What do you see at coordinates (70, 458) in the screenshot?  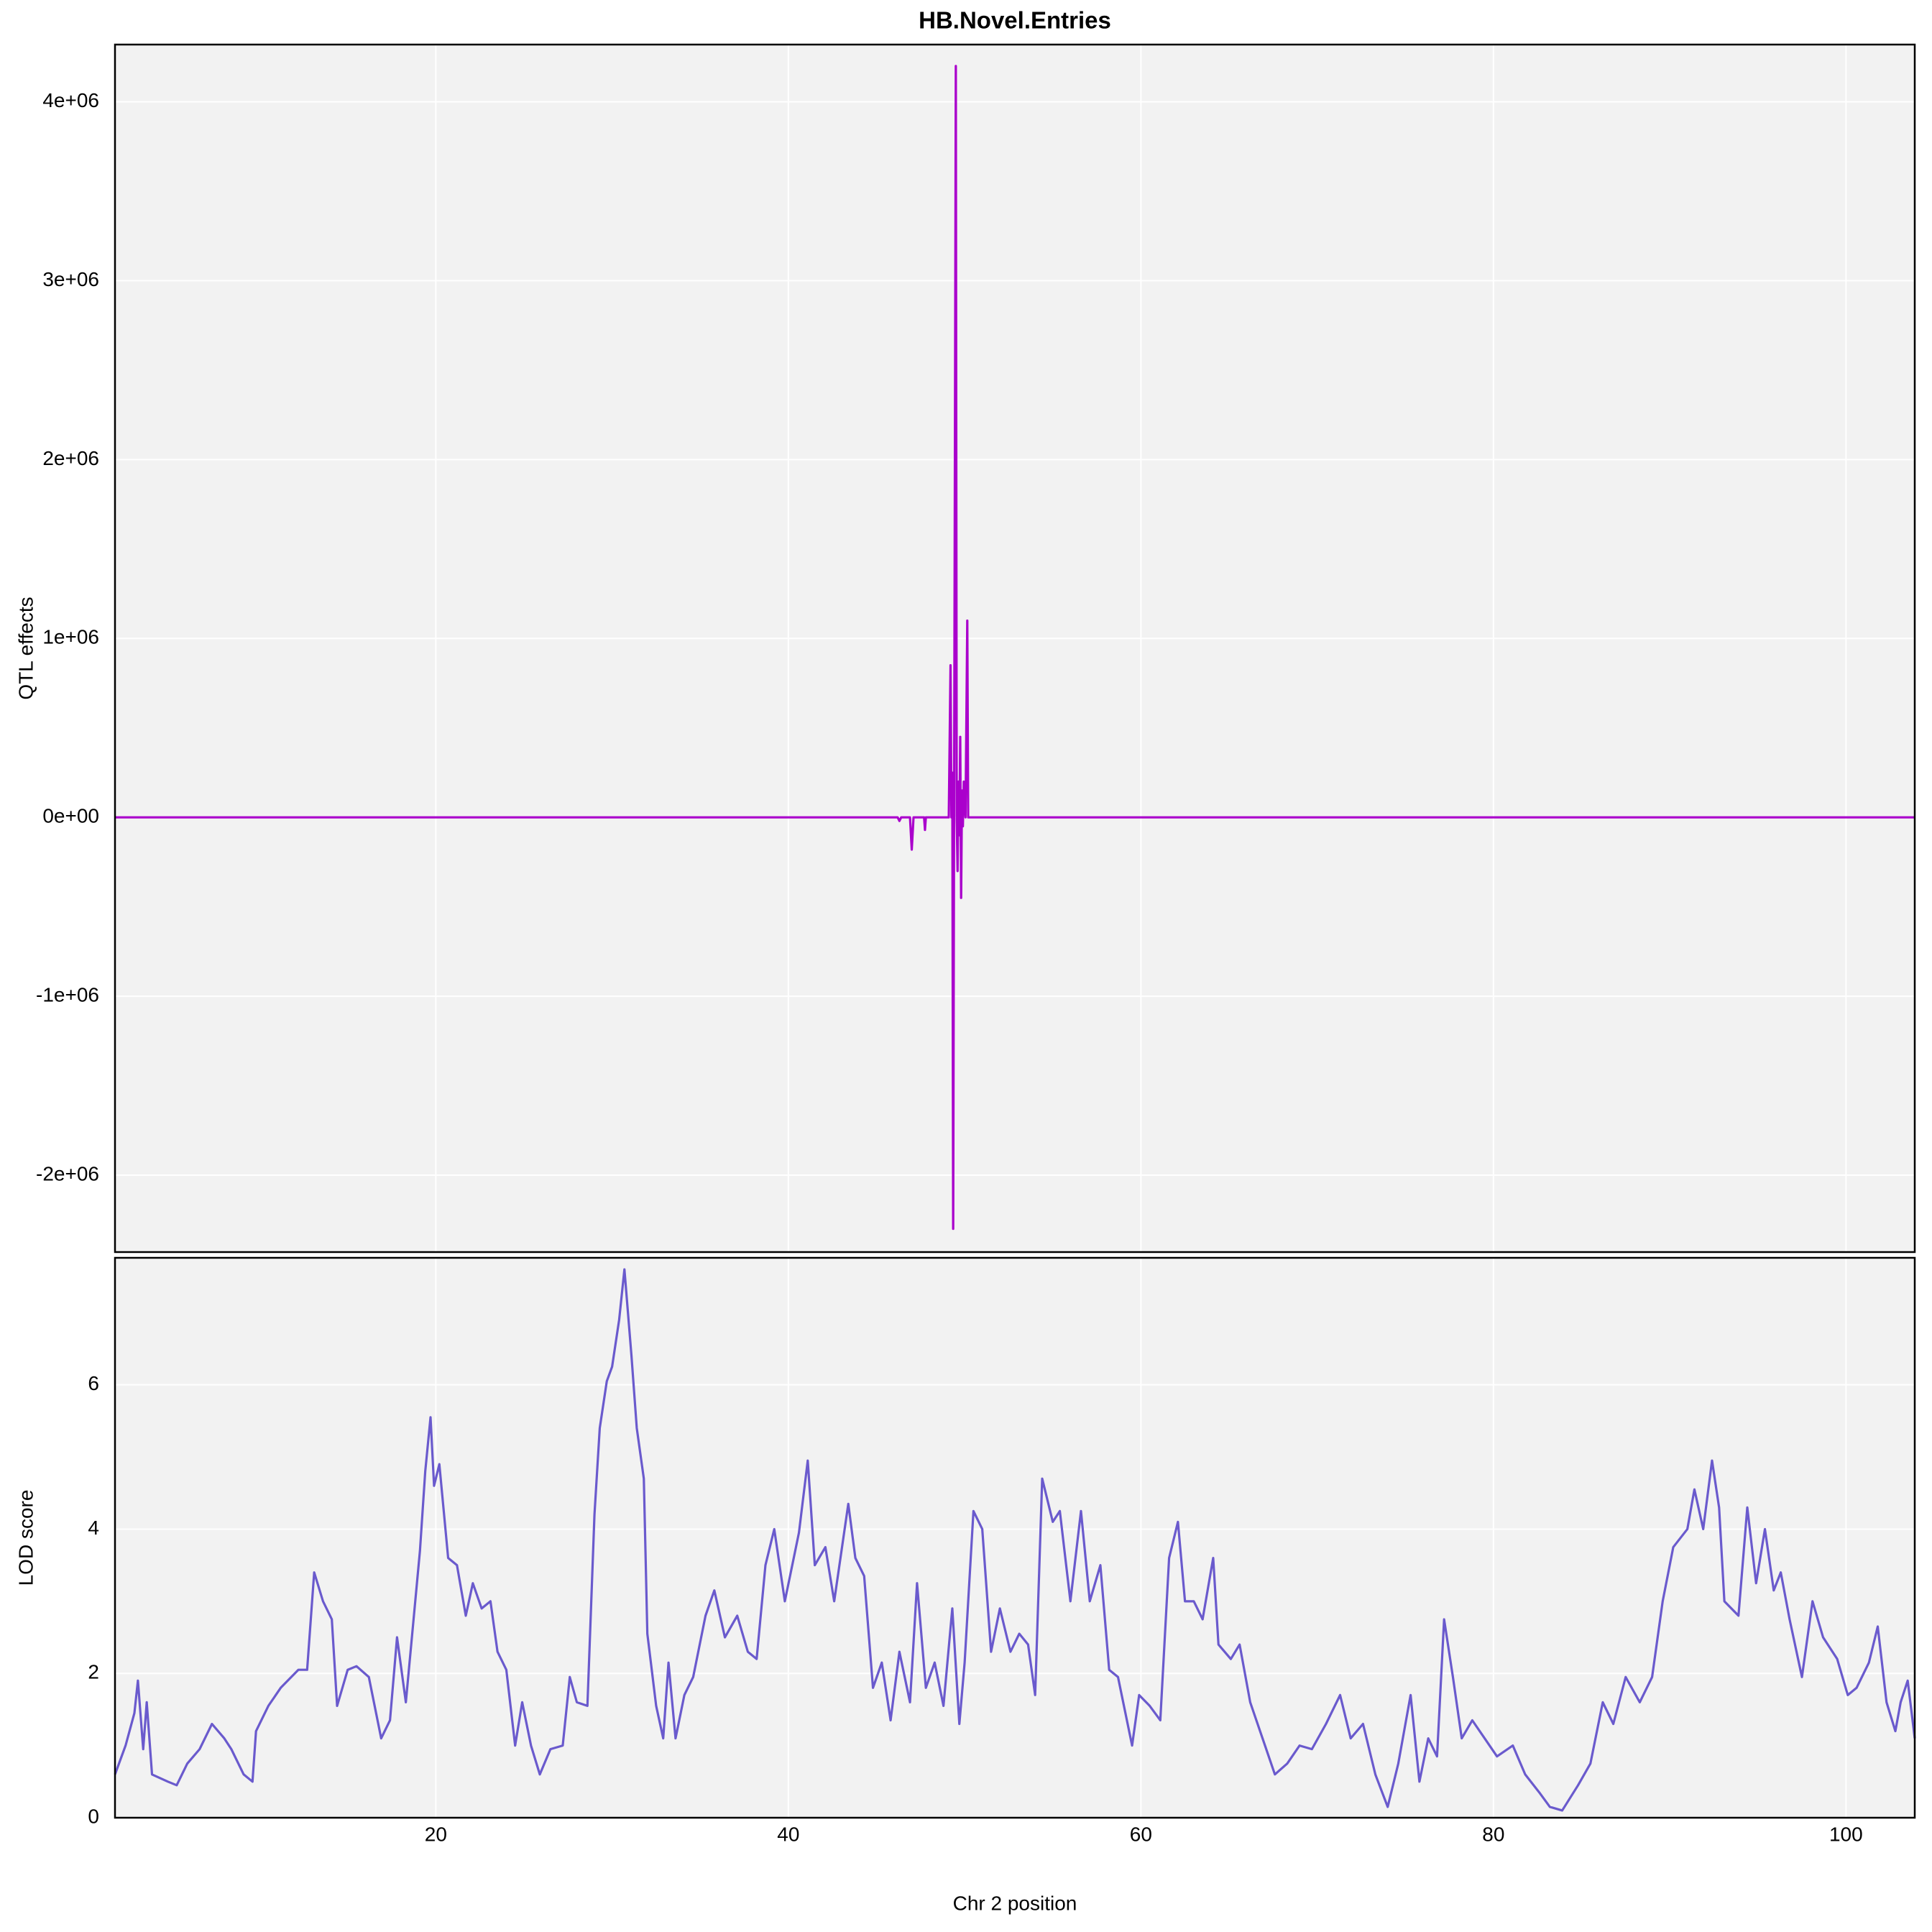 I see `y-tick-label: 2e+06` at bounding box center [70, 458].